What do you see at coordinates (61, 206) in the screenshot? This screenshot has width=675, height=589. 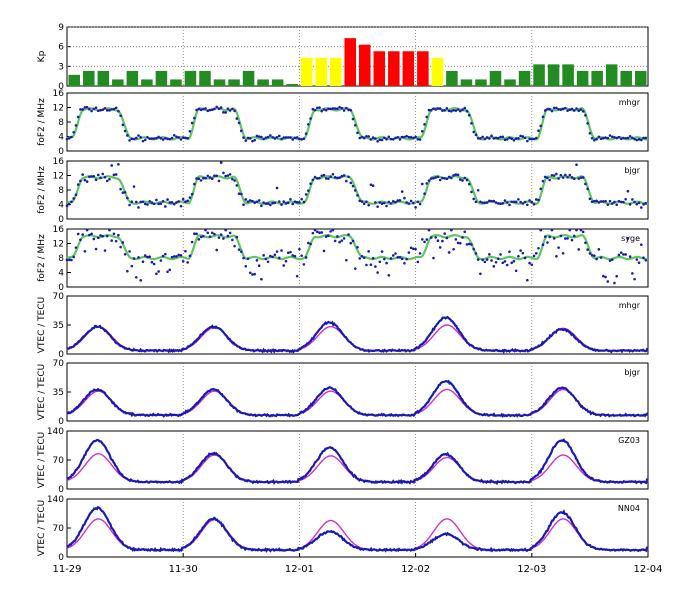 I see `y-tick-label: 4` at bounding box center [61, 206].